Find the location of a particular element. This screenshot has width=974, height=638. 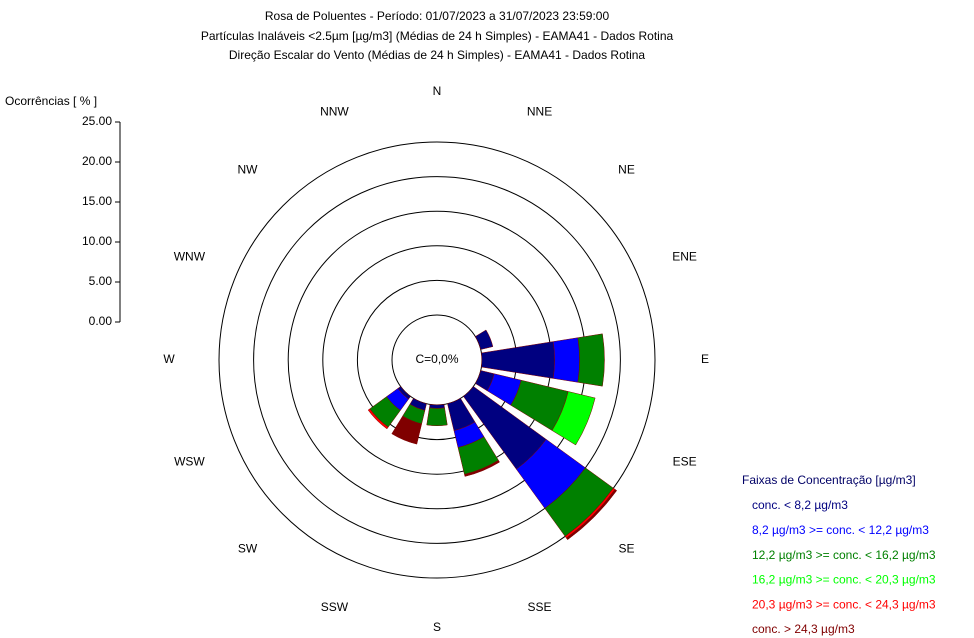

calm-label: C=0,0% is located at coordinates (436, 359).